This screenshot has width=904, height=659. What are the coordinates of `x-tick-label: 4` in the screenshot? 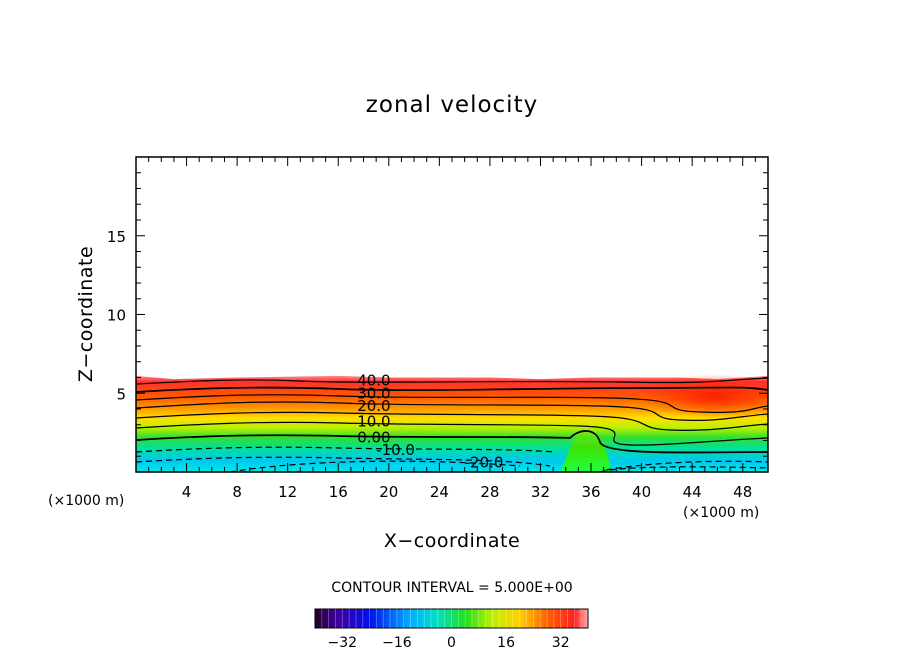 It's located at (187, 492).